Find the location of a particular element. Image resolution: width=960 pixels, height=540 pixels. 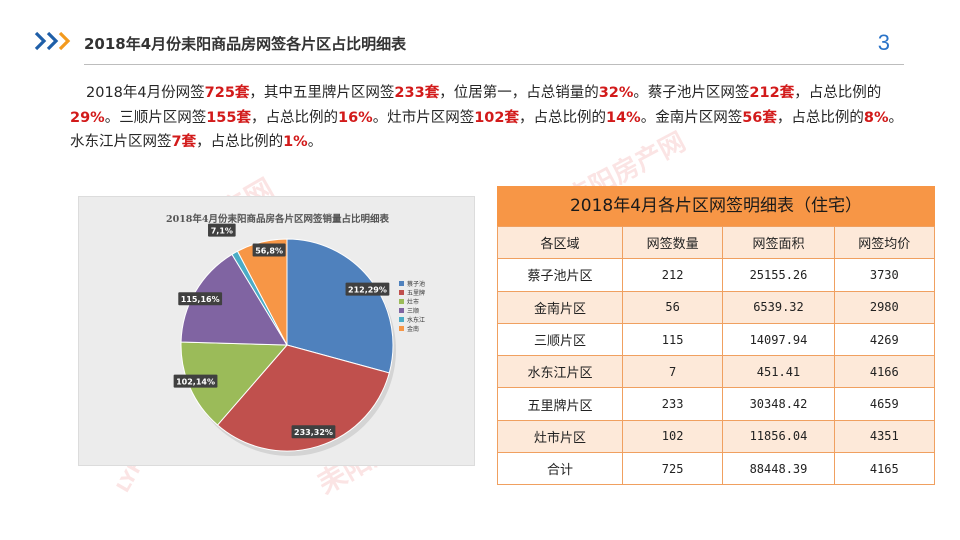

table-cell: 4351 is located at coordinates (884, 436).